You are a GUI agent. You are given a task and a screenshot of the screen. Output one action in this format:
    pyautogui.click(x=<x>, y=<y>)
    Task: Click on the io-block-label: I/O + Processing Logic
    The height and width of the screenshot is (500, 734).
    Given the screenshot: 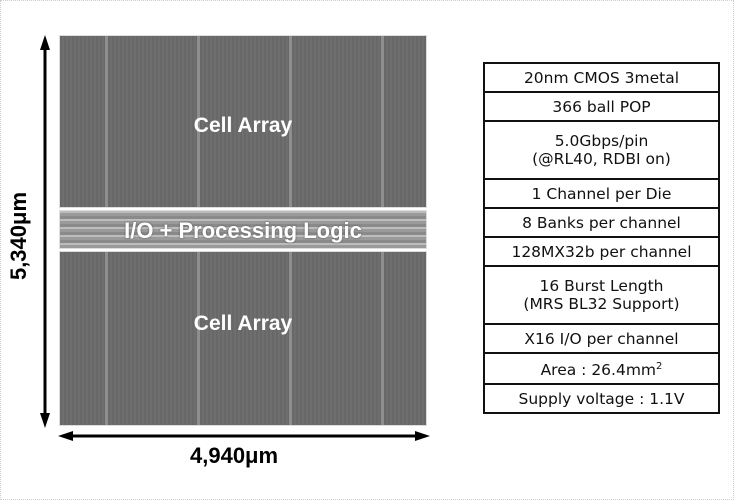 What is the action you would take?
    pyautogui.click(x=243, y=230)
    